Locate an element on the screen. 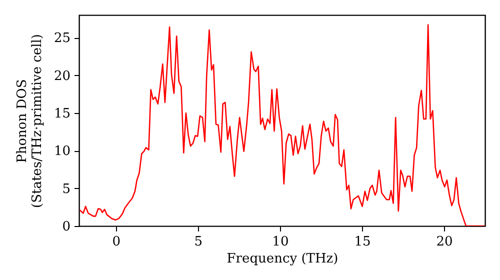 This screenshot has width=500, height=280. x-tick-label: 20 is located at coordinates (444, 242).